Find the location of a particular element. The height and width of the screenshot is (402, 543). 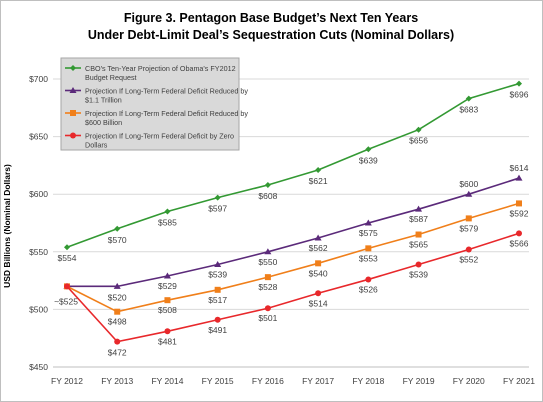

data-label: $621 is located at coordinates (318, 181).